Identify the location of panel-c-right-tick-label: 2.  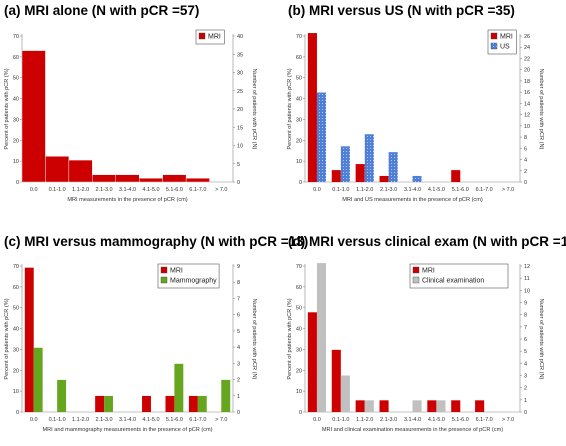
(238, 381).